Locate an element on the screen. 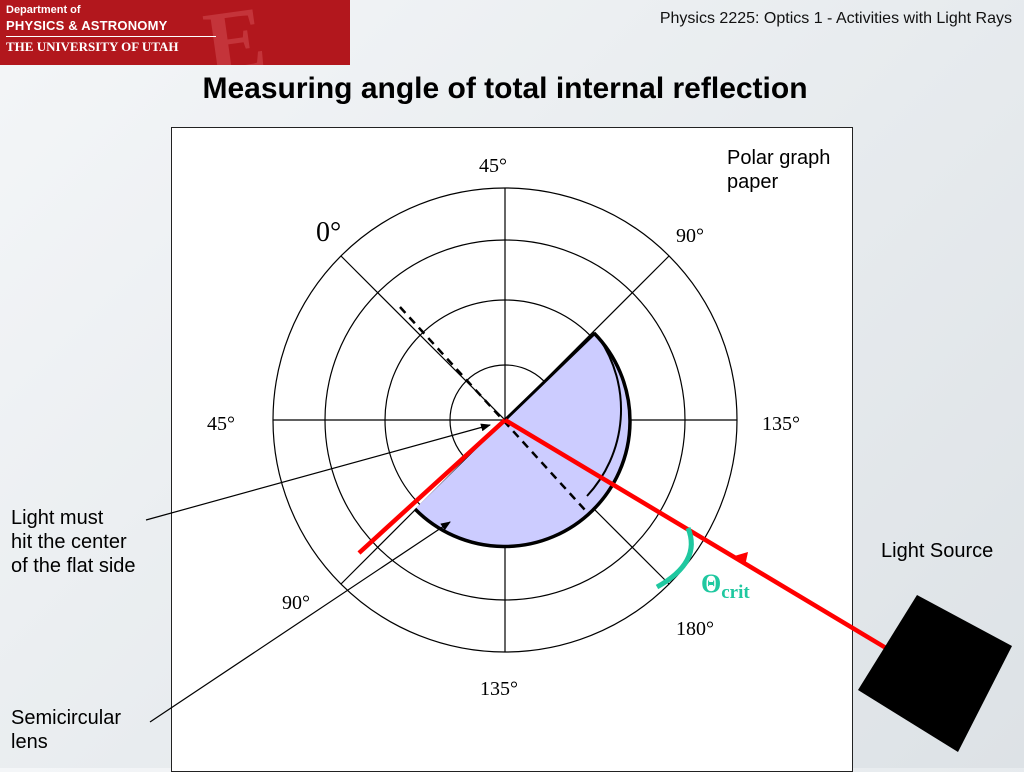 The height and width of the screenshot is (772, 1024). theta-crit-label: Θcrit is located at coordinates (725, 586).